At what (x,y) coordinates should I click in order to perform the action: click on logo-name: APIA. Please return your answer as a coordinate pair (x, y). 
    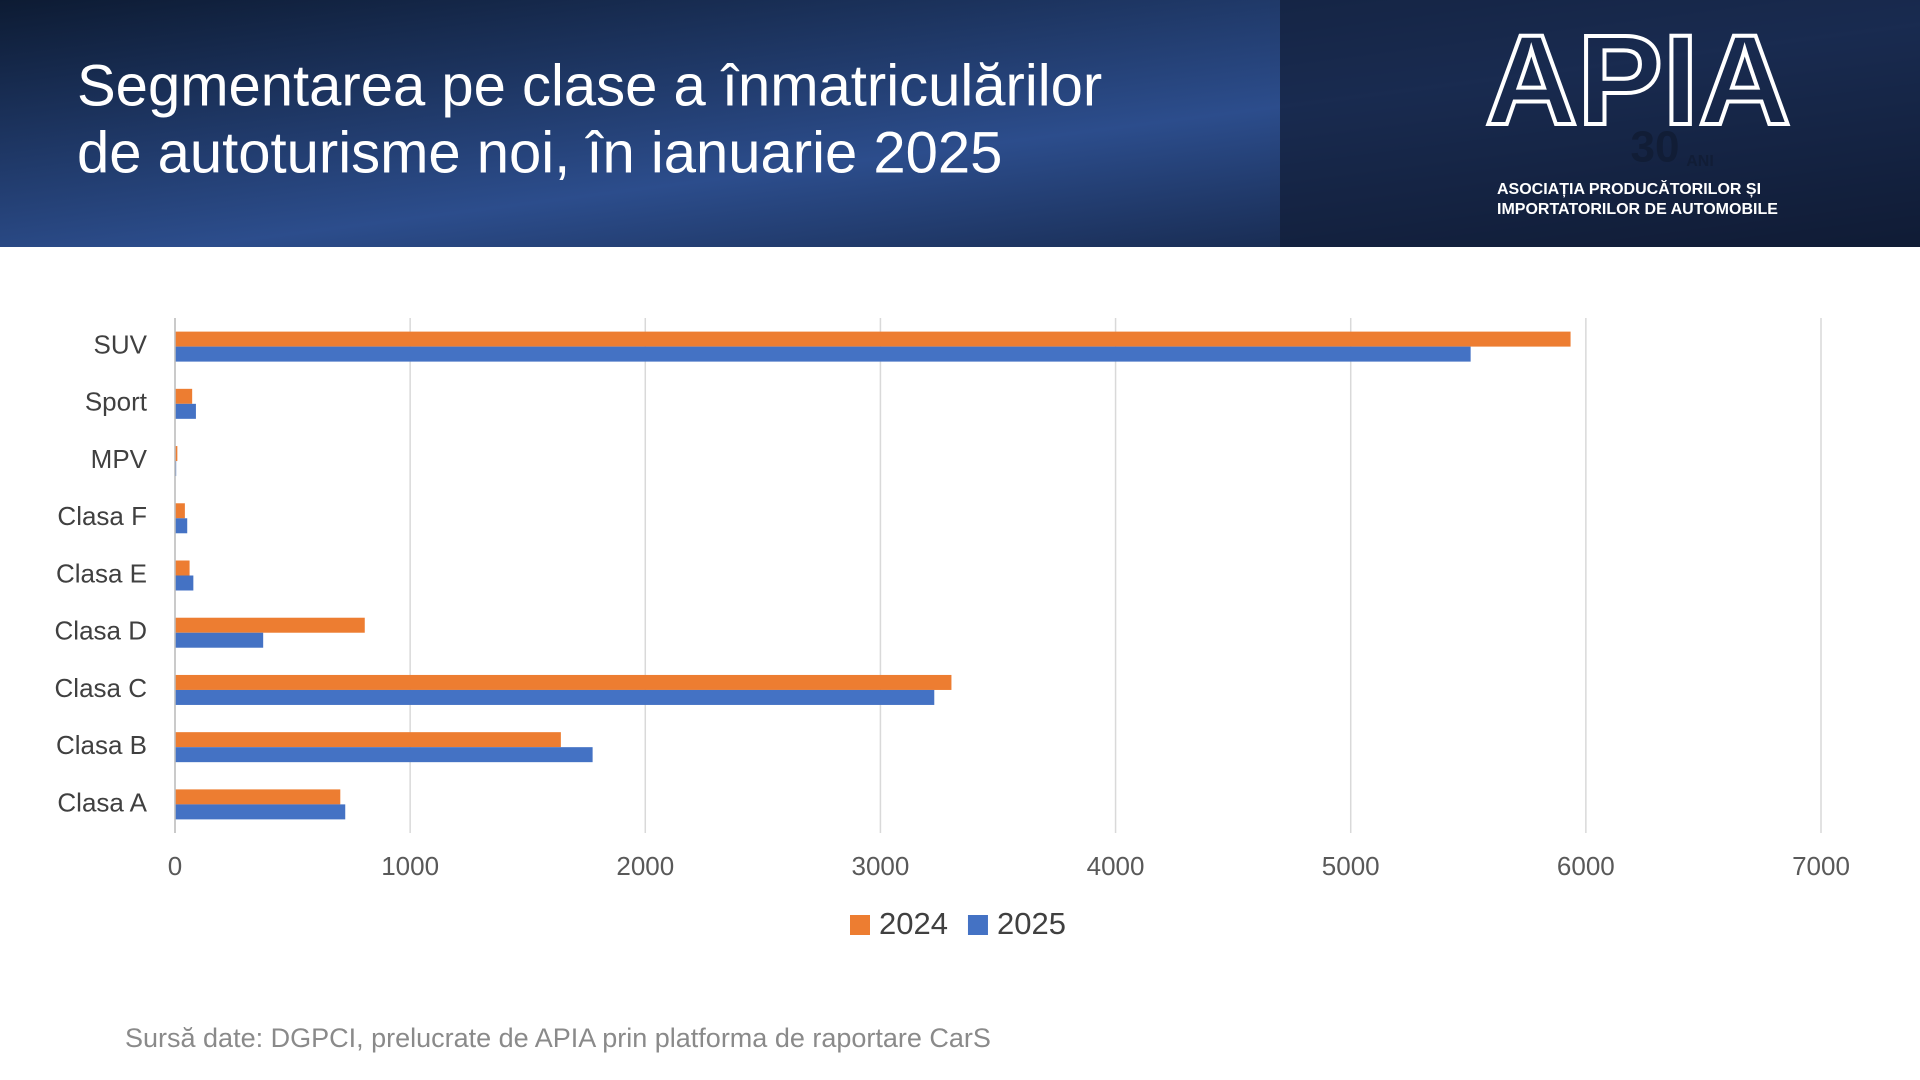
    Looking at the image, I should click on (1638, 80).